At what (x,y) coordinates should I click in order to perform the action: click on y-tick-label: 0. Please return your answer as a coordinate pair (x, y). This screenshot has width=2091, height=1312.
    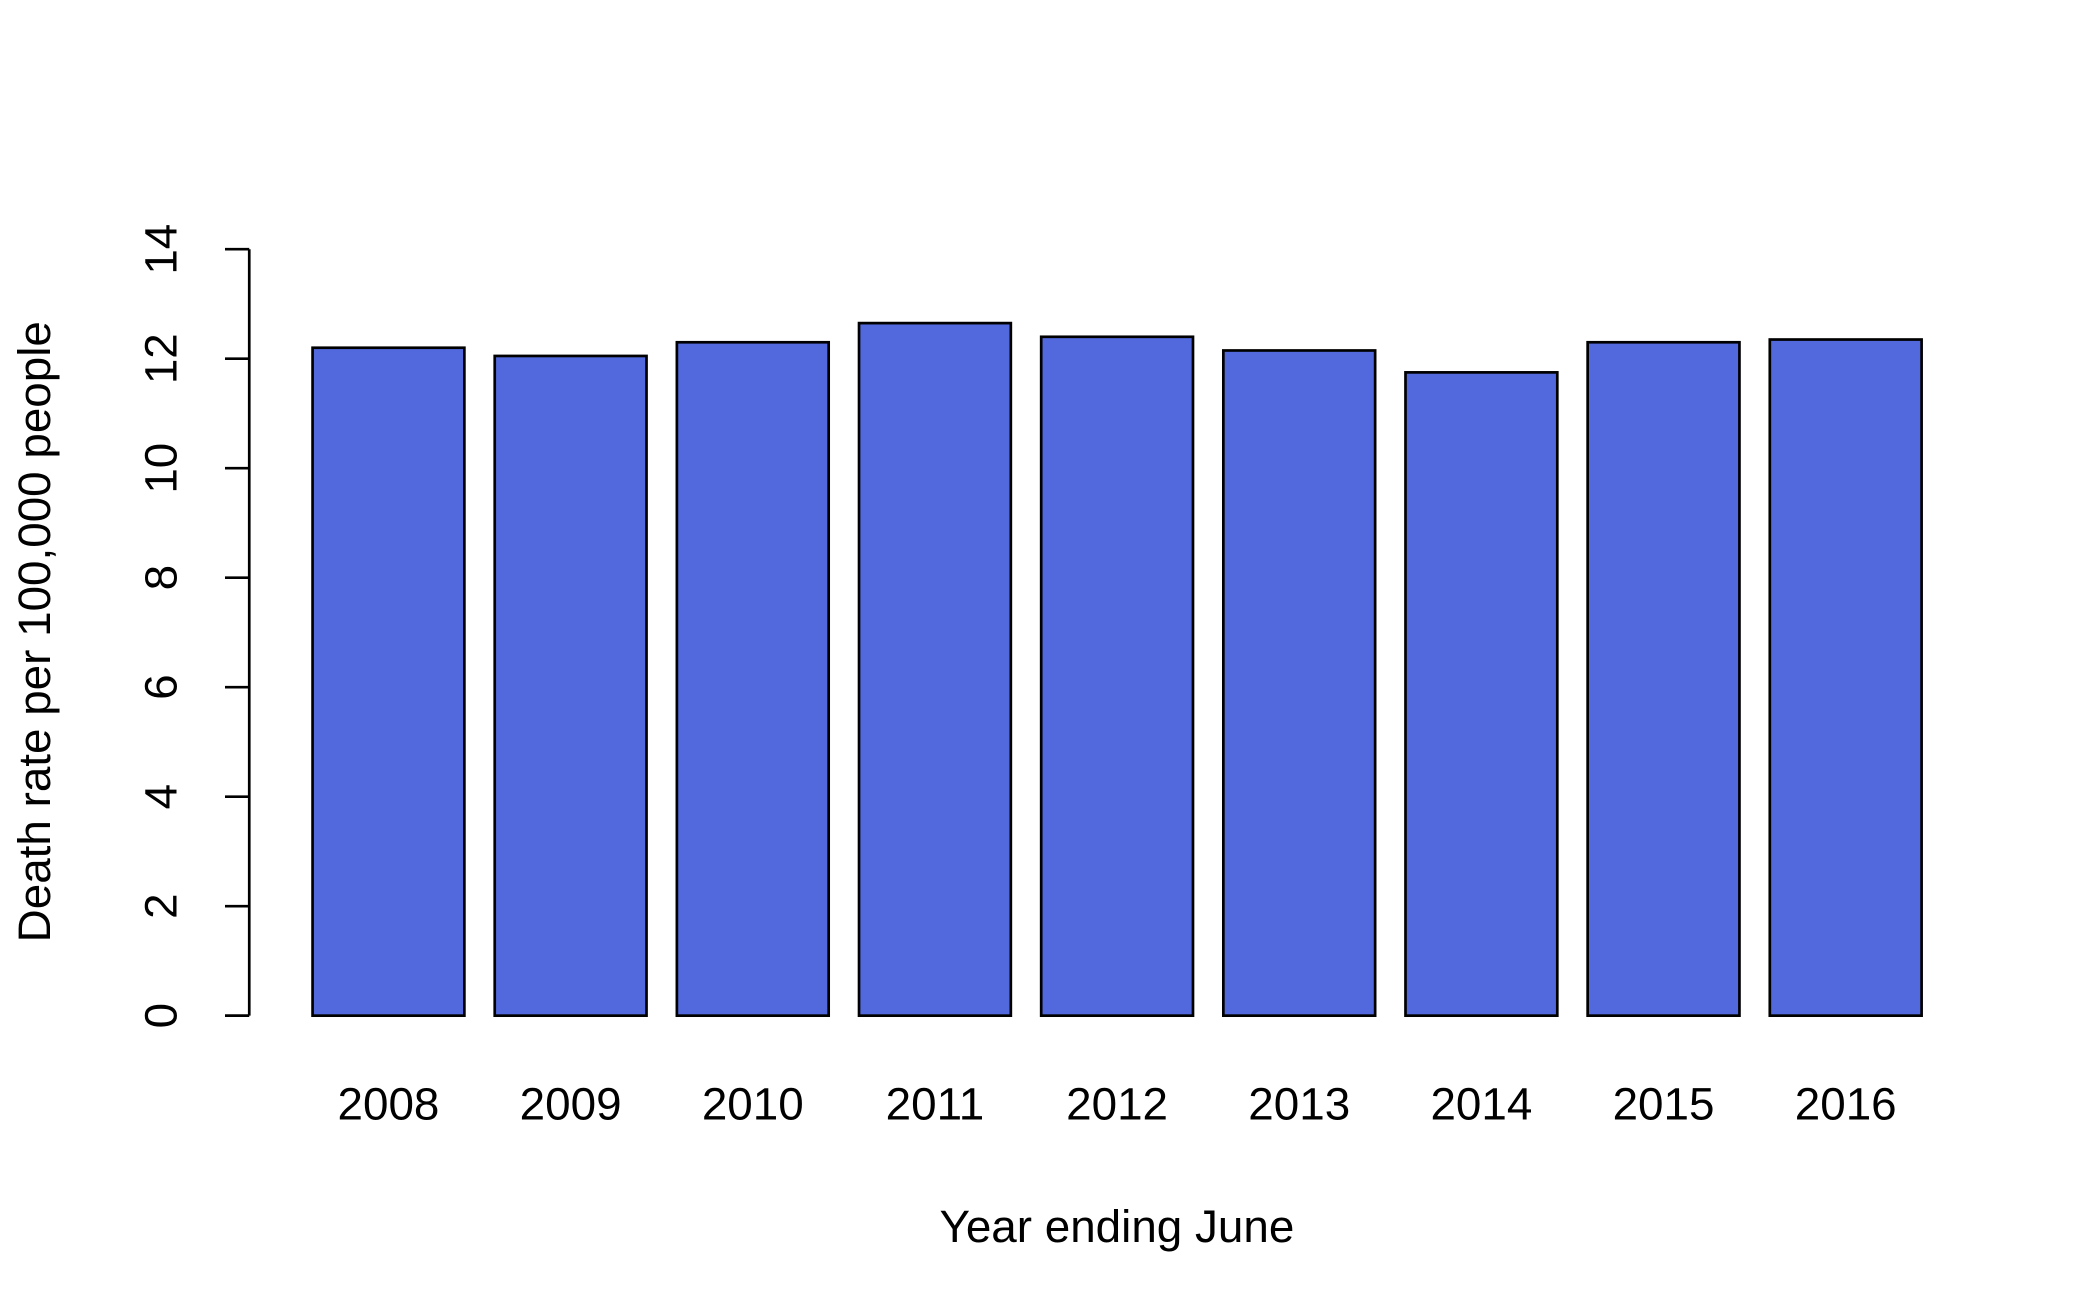
    Looking at the image, I should click on (160, 1015).